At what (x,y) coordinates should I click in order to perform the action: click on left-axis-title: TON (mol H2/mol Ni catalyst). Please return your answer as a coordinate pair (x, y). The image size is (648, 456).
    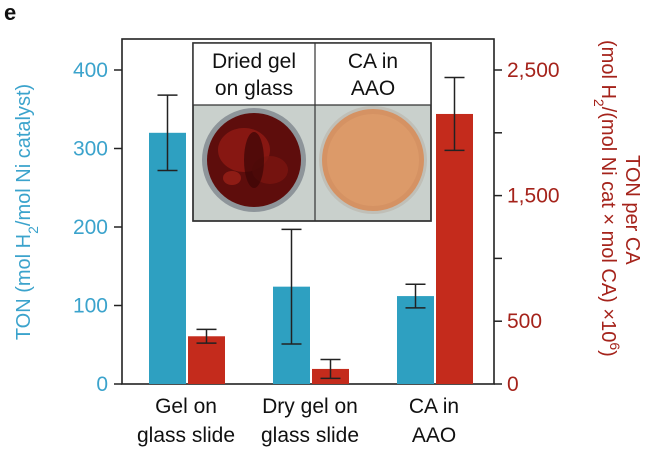
    Looking at the image, I should click on (27, 212).